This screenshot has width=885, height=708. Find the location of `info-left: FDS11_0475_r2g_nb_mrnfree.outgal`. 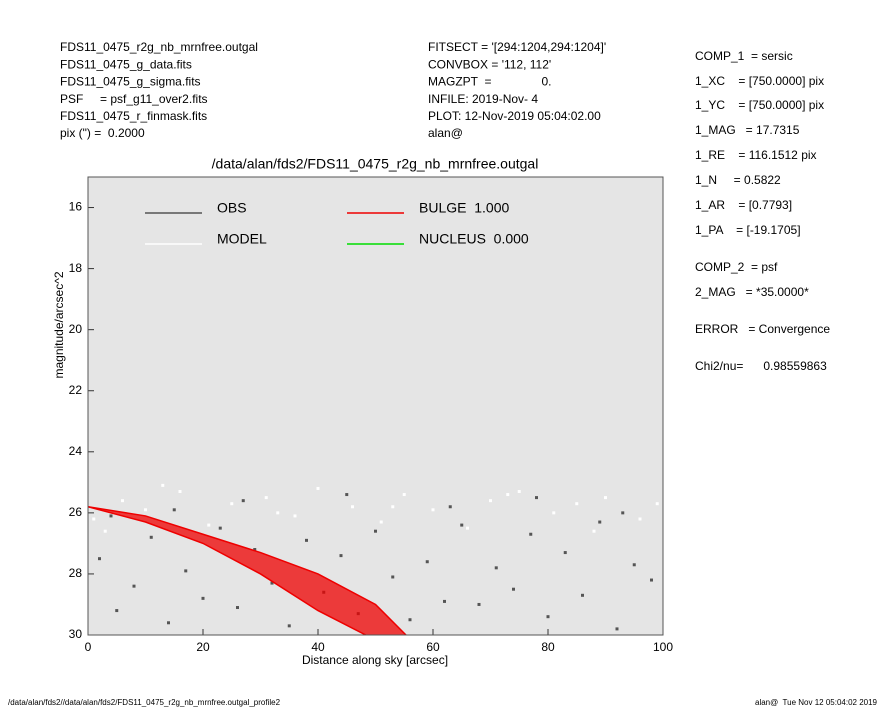

info-left: FDS11_0475_r2g_nb_mrnfree.outgal is located at coordinates (159, 47).